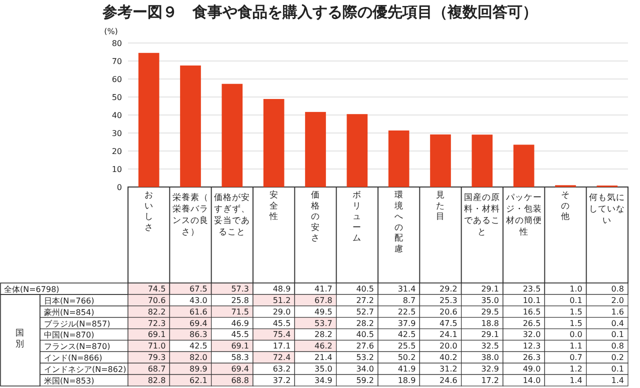 Image resolution: width=640 pixels, height=388 pixels. What do you see at coordinates (323, 311) in the screenshot?
I see `data-label: 49.5` at bounding box center [323, 311].